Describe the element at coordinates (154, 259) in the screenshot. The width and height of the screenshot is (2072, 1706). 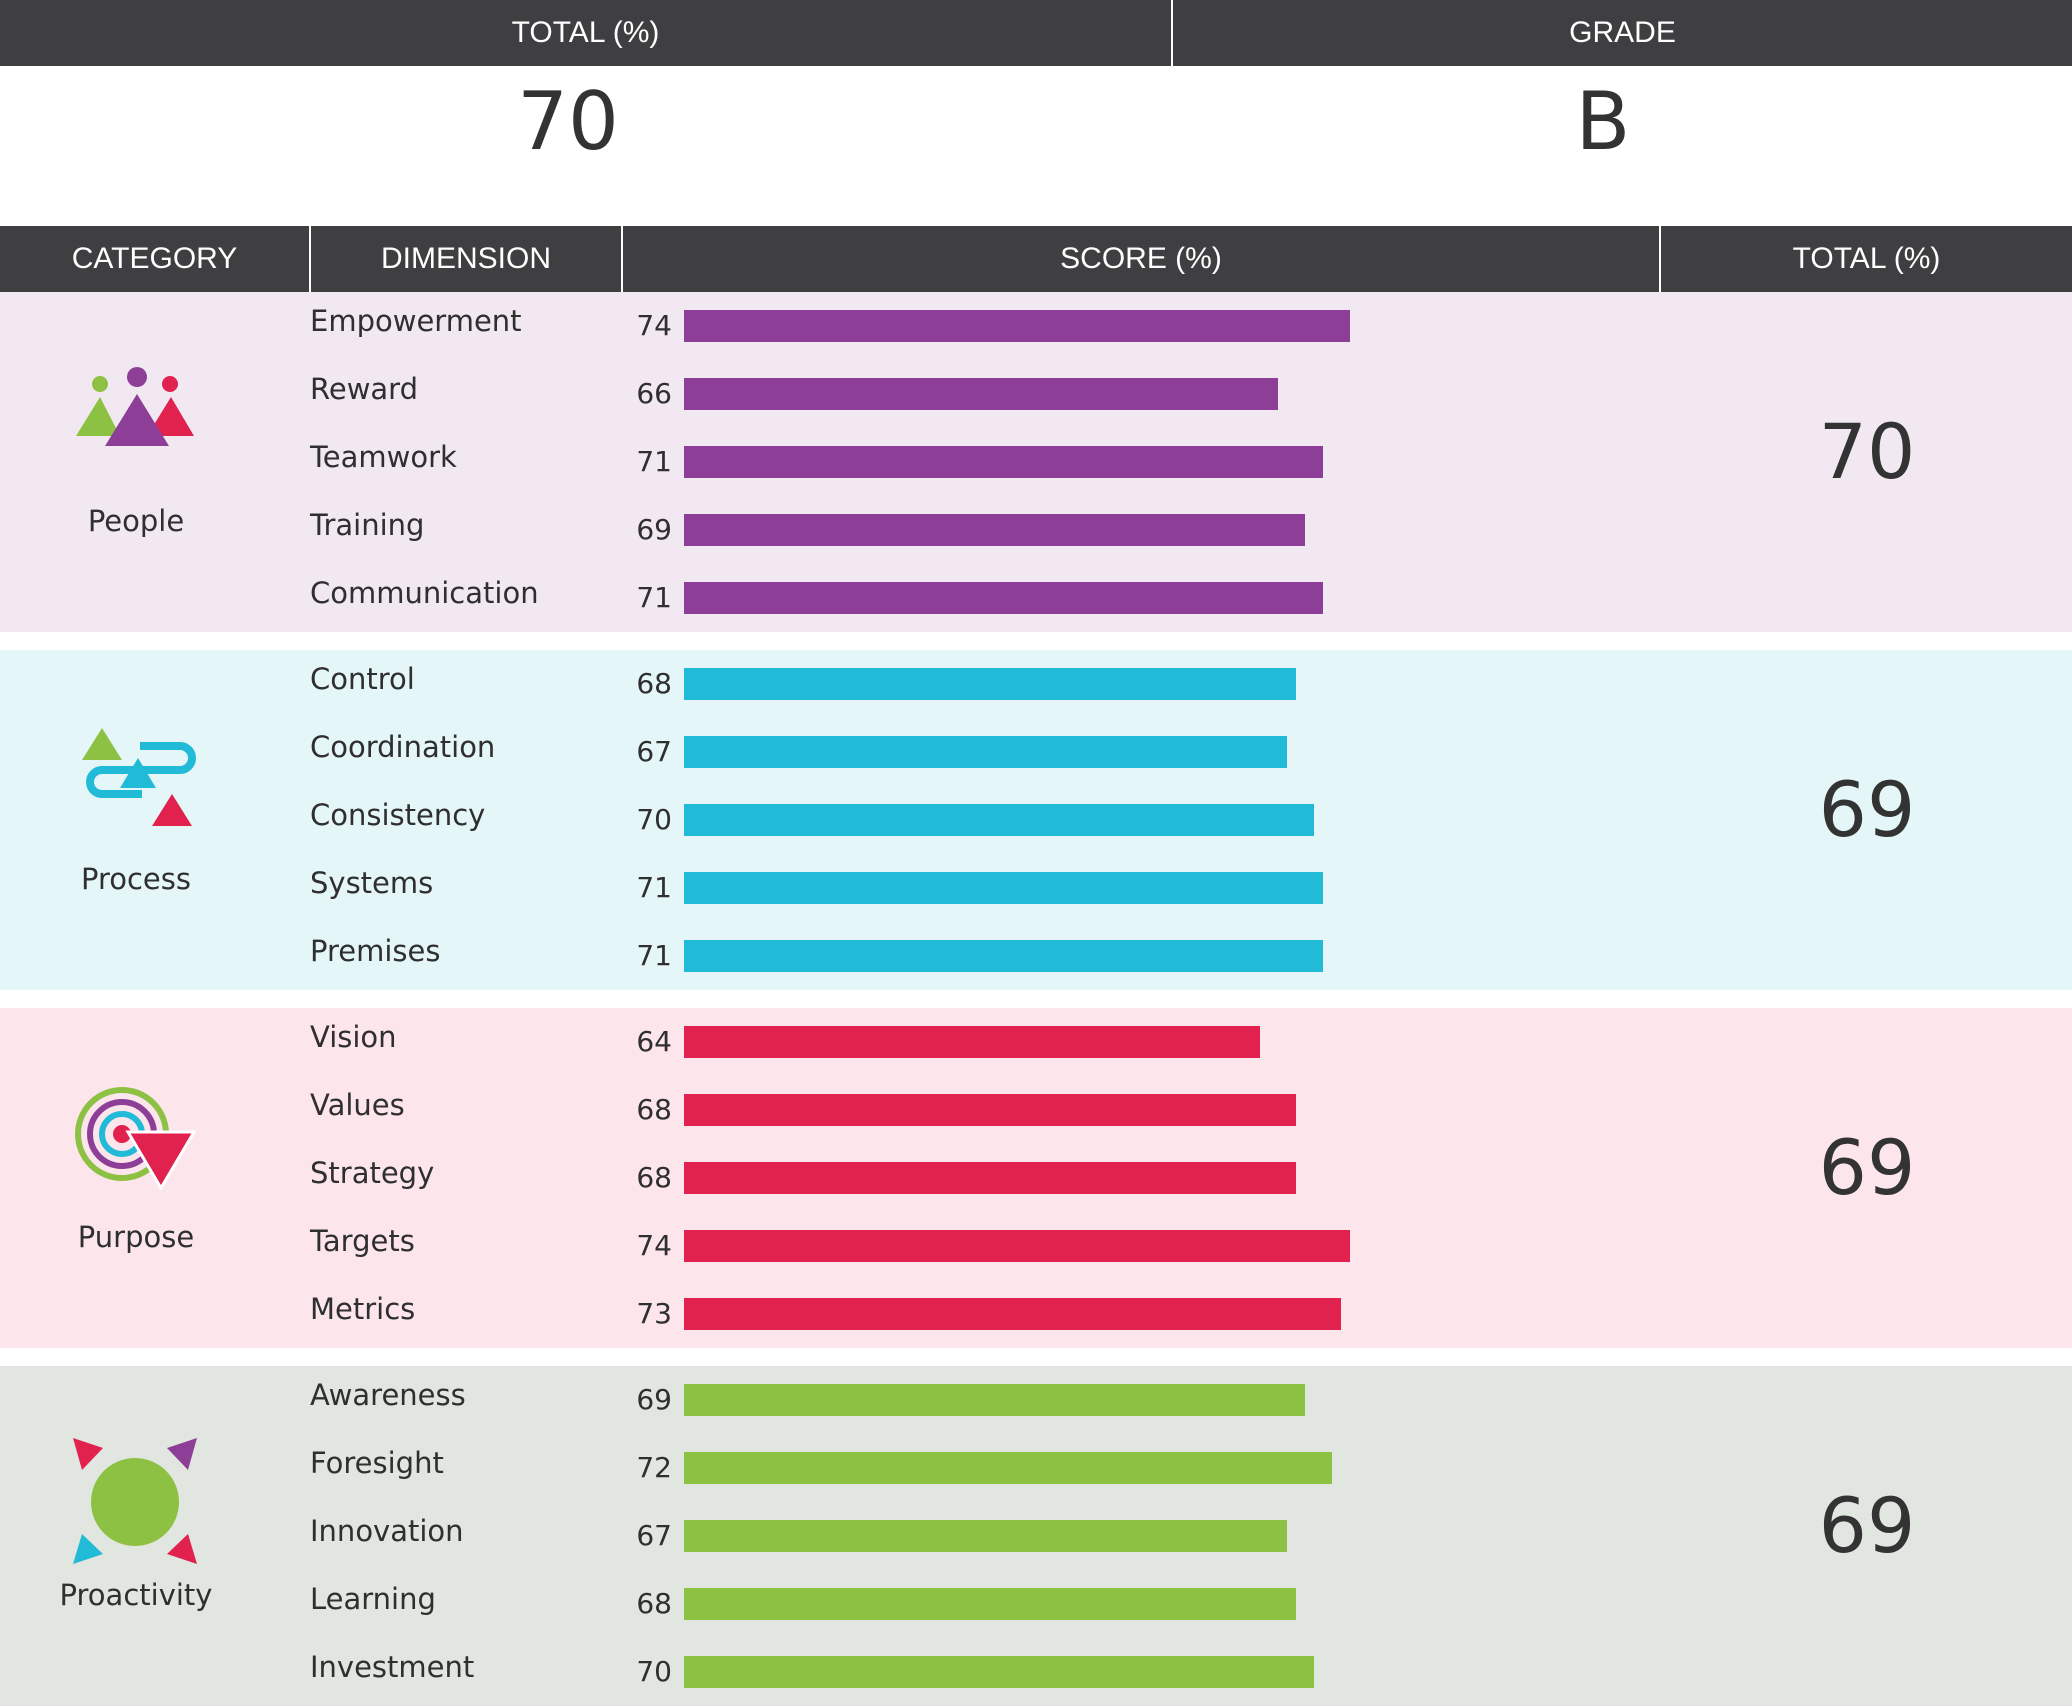
I see `column-header-category: CATEGORY` at that location.